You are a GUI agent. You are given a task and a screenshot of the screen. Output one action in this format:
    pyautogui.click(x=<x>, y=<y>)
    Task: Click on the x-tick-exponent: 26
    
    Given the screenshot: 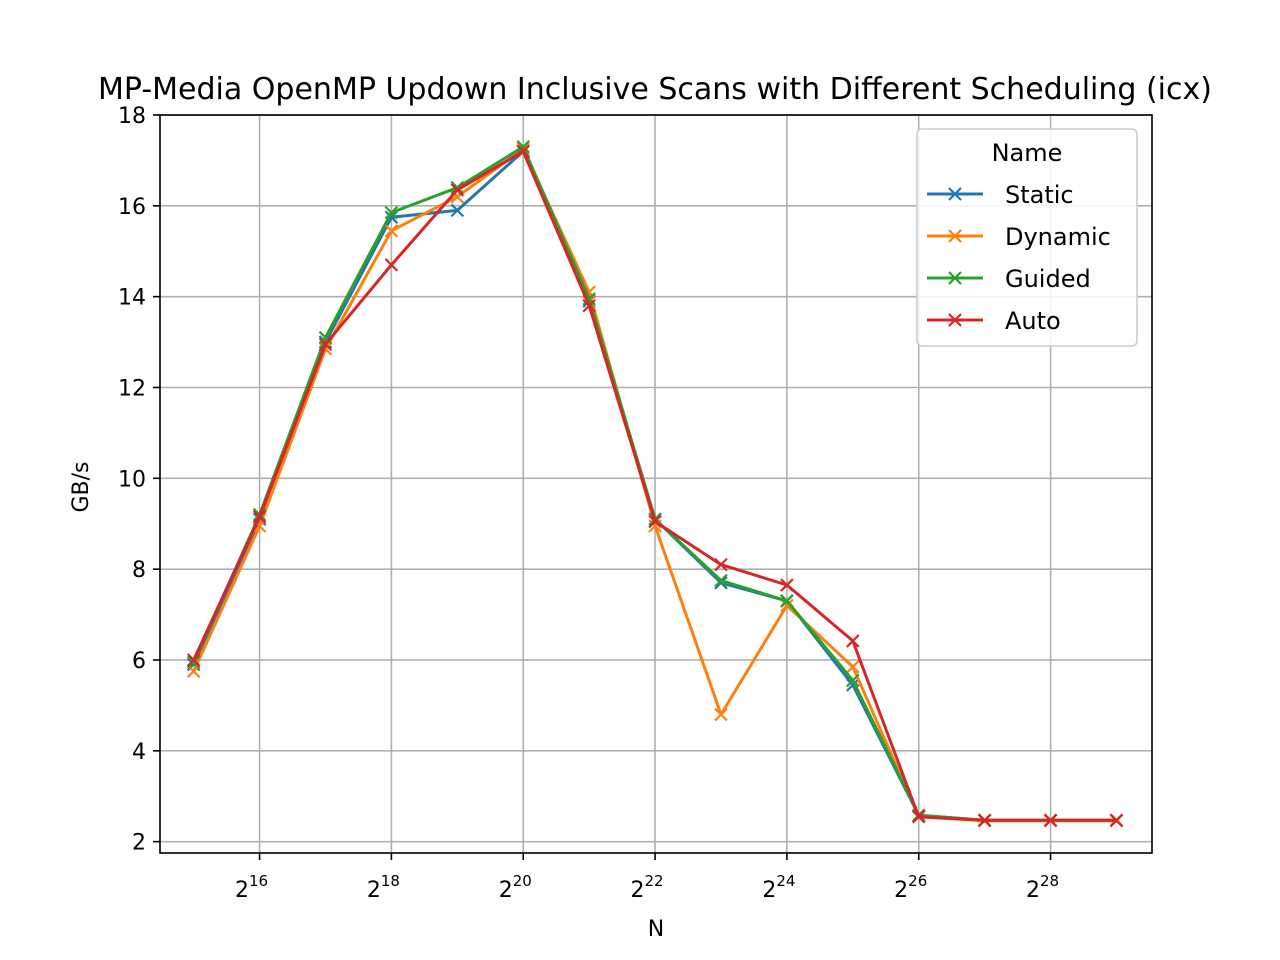 What is the action you would take?
    pyautogui.click(x=917, y=881)
    